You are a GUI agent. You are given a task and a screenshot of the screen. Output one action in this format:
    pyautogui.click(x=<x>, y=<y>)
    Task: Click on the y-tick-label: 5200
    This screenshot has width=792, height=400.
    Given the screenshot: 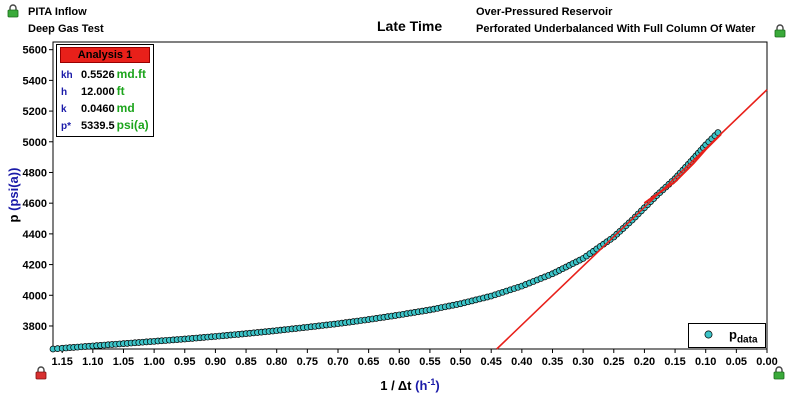 What is the action you would take?
    pyautogui.click(x=35, y=112)
    